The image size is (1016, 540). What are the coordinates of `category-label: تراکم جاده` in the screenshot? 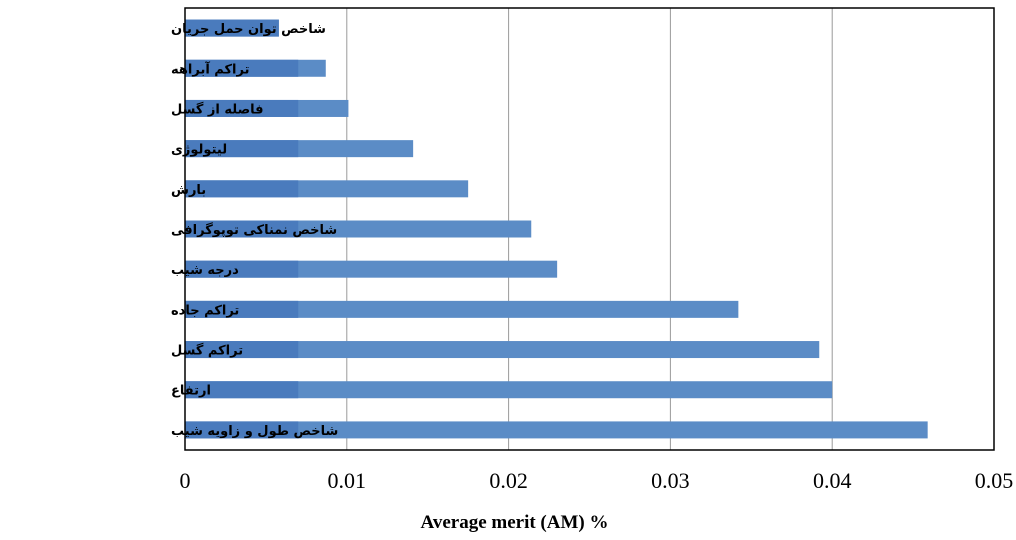 It's located at (205, 310).